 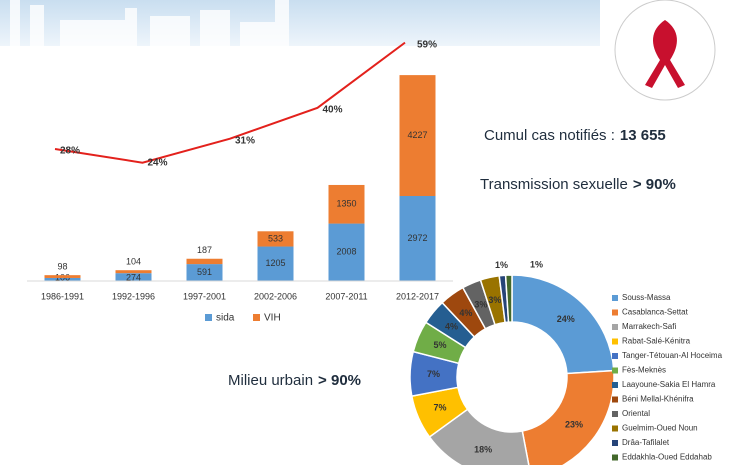 I want to click on legend-label: Casablanca-Settat, so click(x=655, y=312).